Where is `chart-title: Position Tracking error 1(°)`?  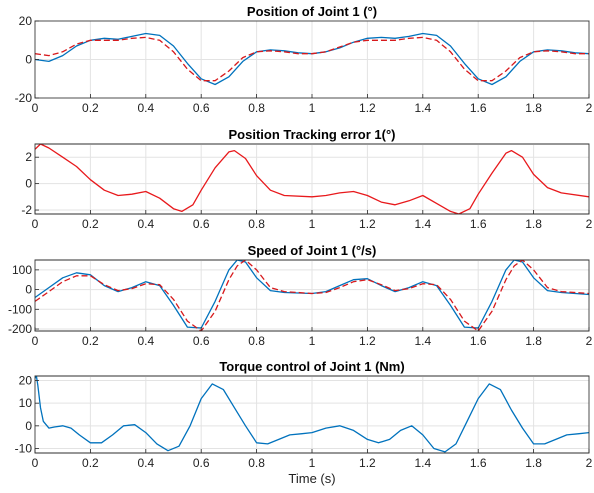 chart-title: Position Tracking error 1(°) is located at coordinates (311, 134).